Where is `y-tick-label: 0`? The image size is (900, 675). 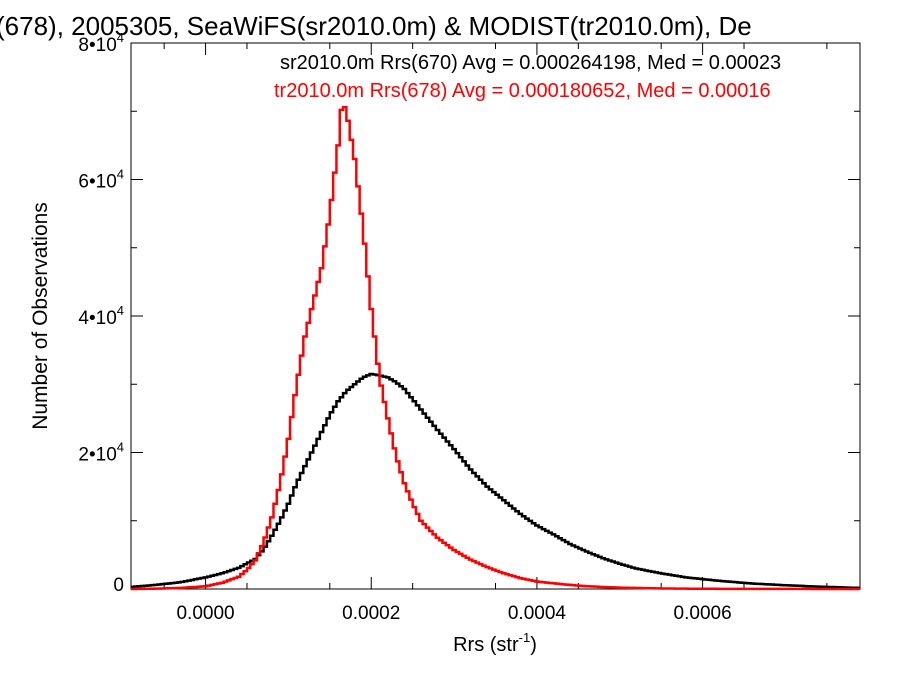
y-tick-label: 0 is located at coordinates (118, 585).